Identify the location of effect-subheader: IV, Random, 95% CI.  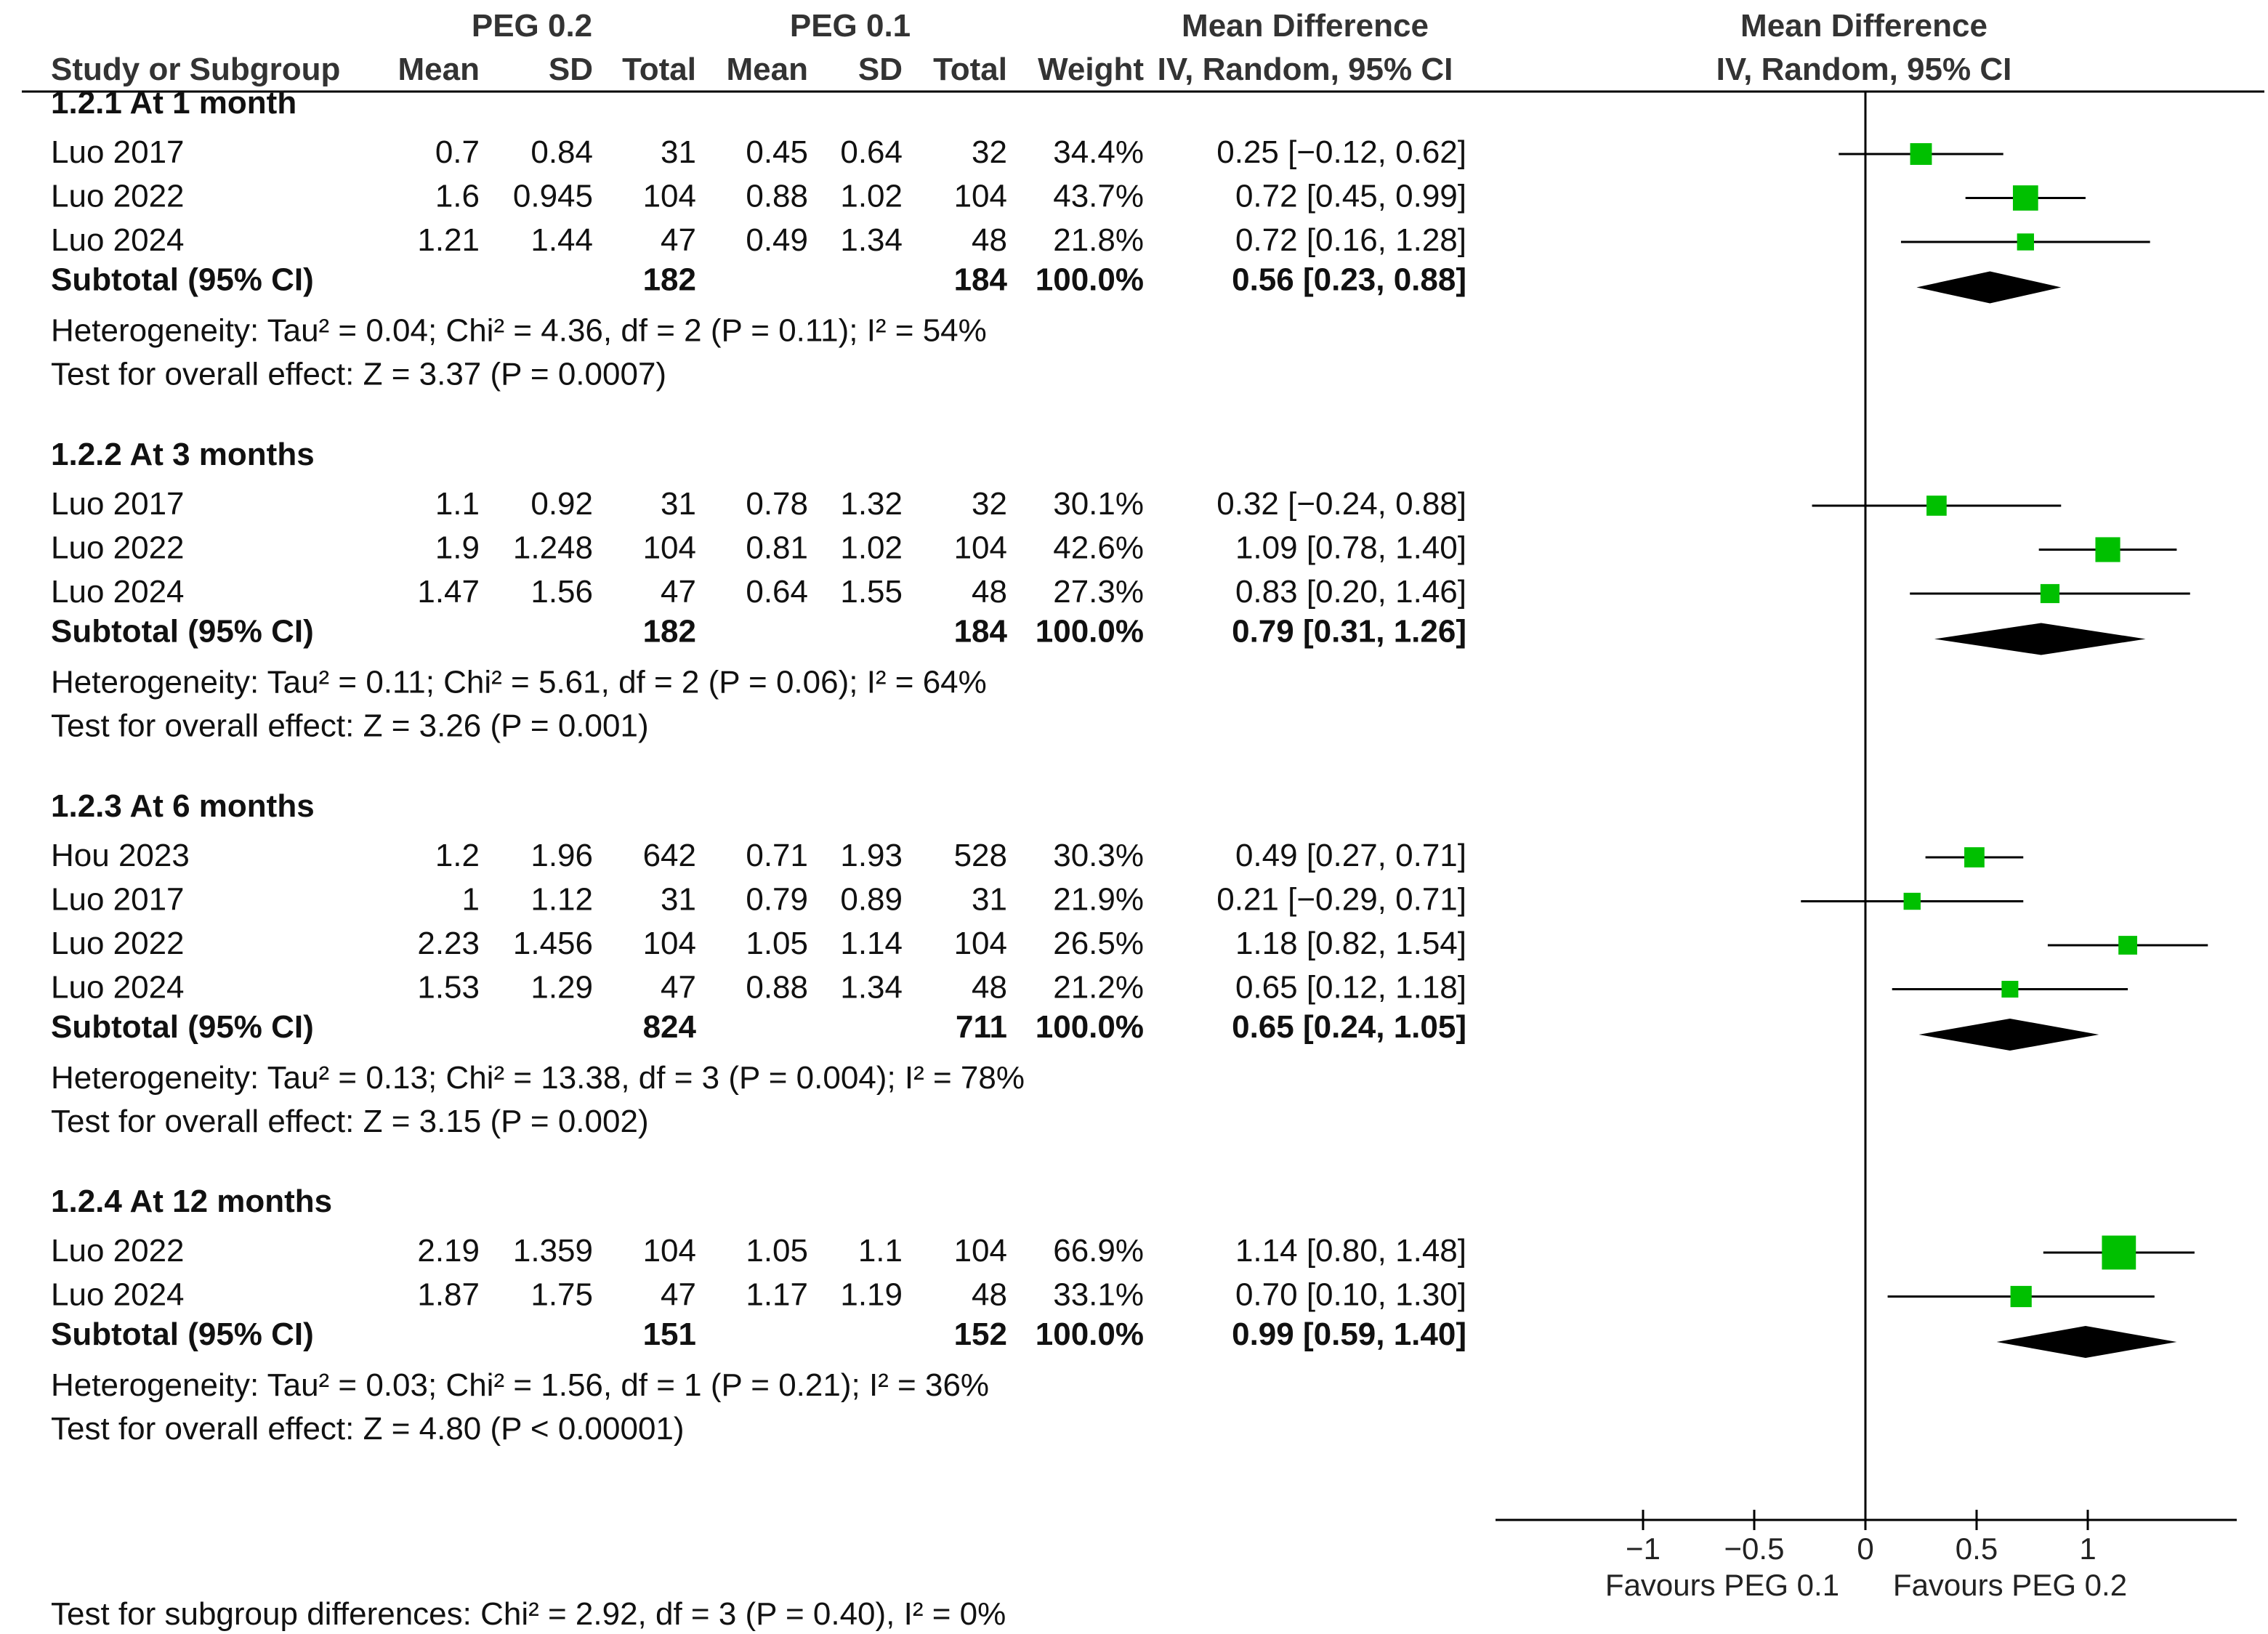
(1305, 69).